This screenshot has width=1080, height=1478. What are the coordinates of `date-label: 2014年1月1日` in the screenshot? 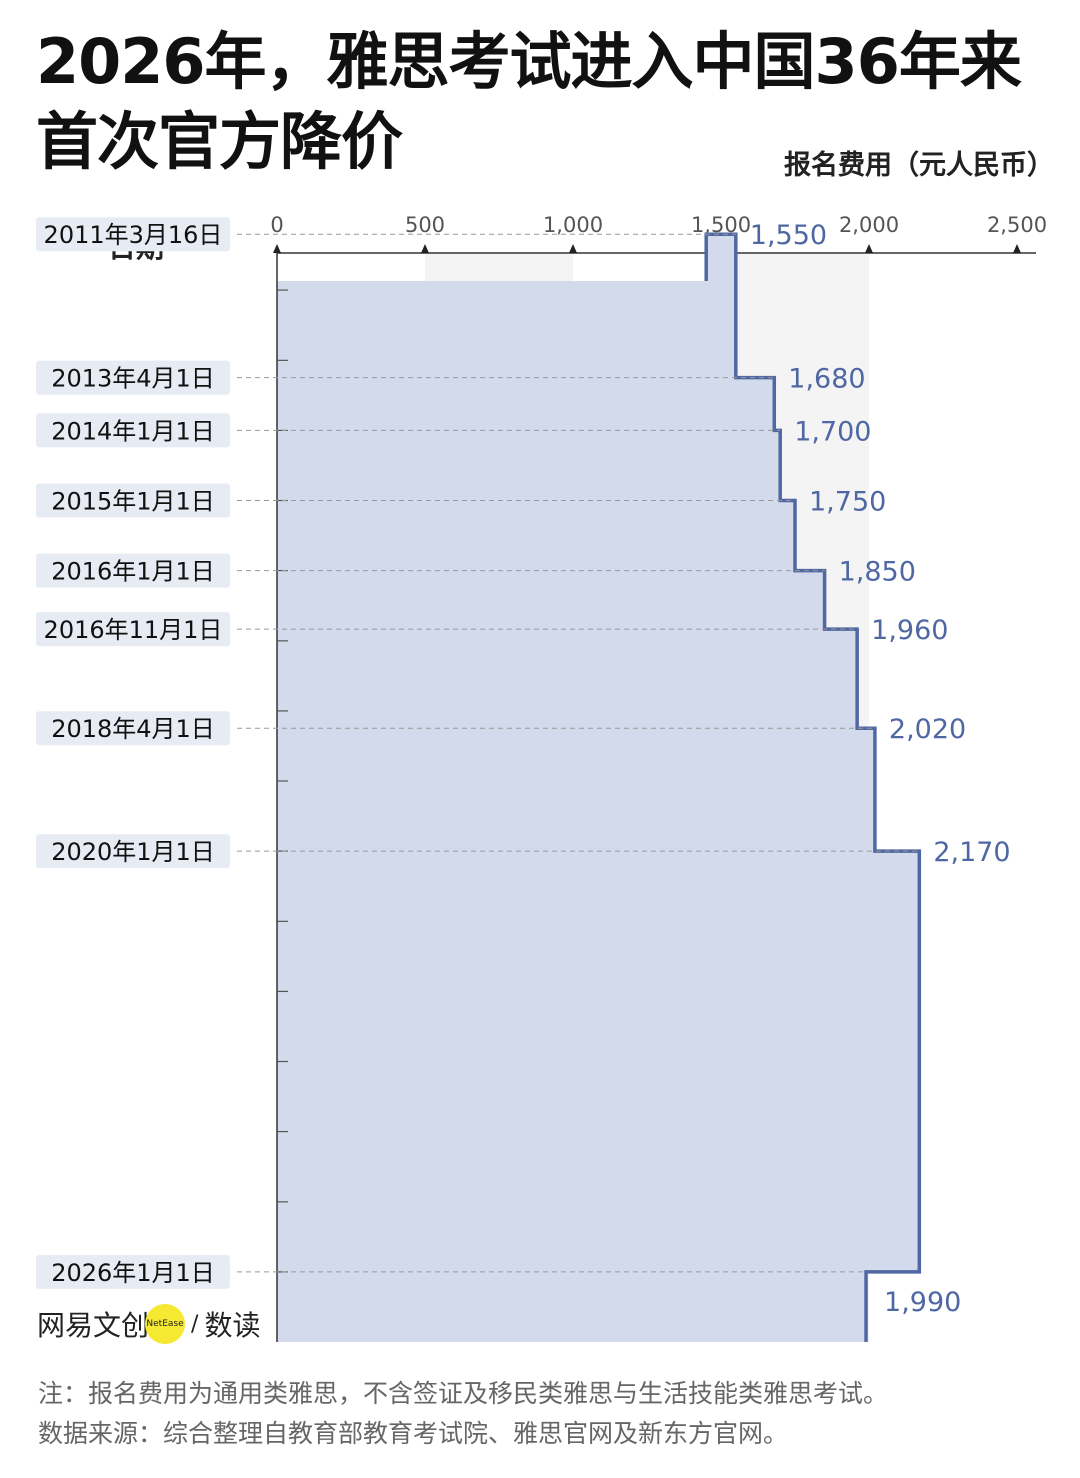 It's located at (133, 431).